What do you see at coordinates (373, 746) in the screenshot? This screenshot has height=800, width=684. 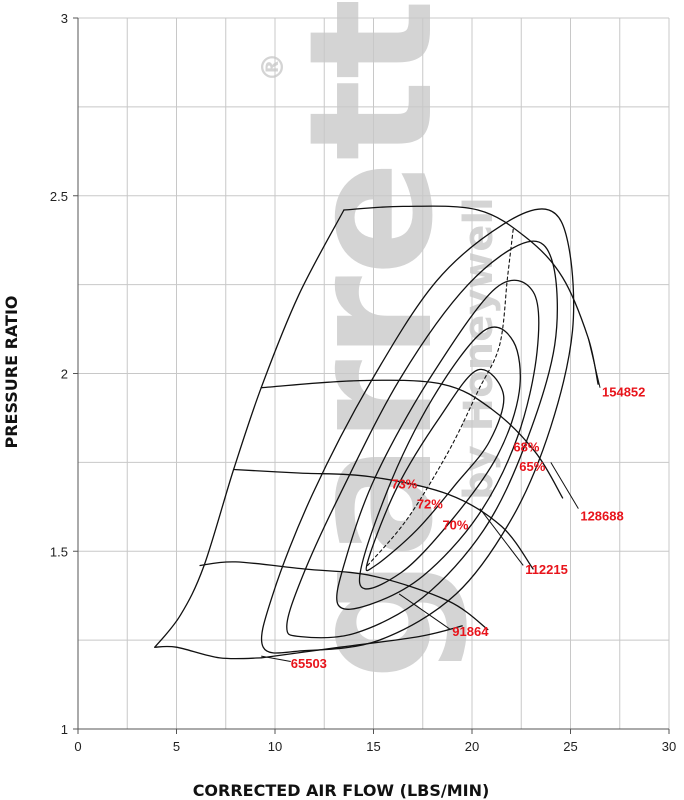 I see `x-tick-label: 15` at bounding box center [373, 746].